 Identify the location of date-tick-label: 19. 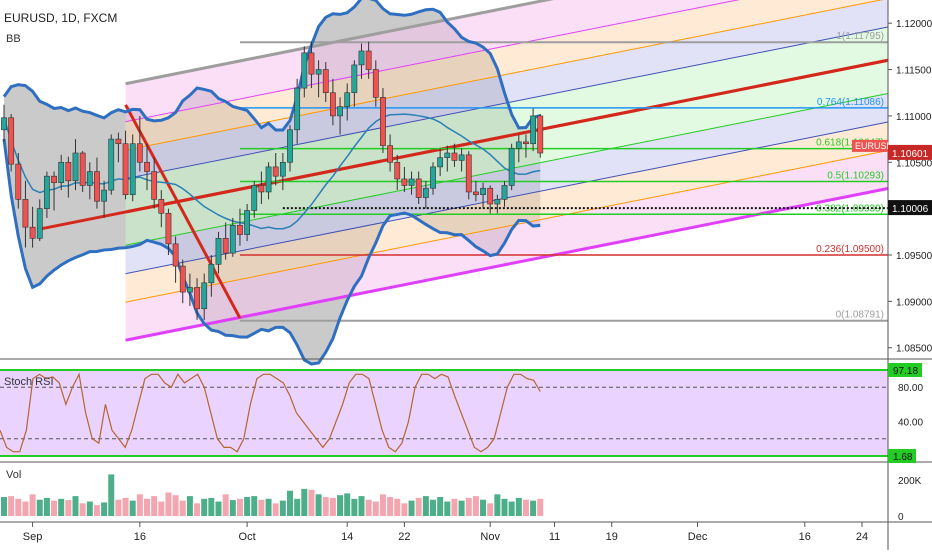
(612, 537).